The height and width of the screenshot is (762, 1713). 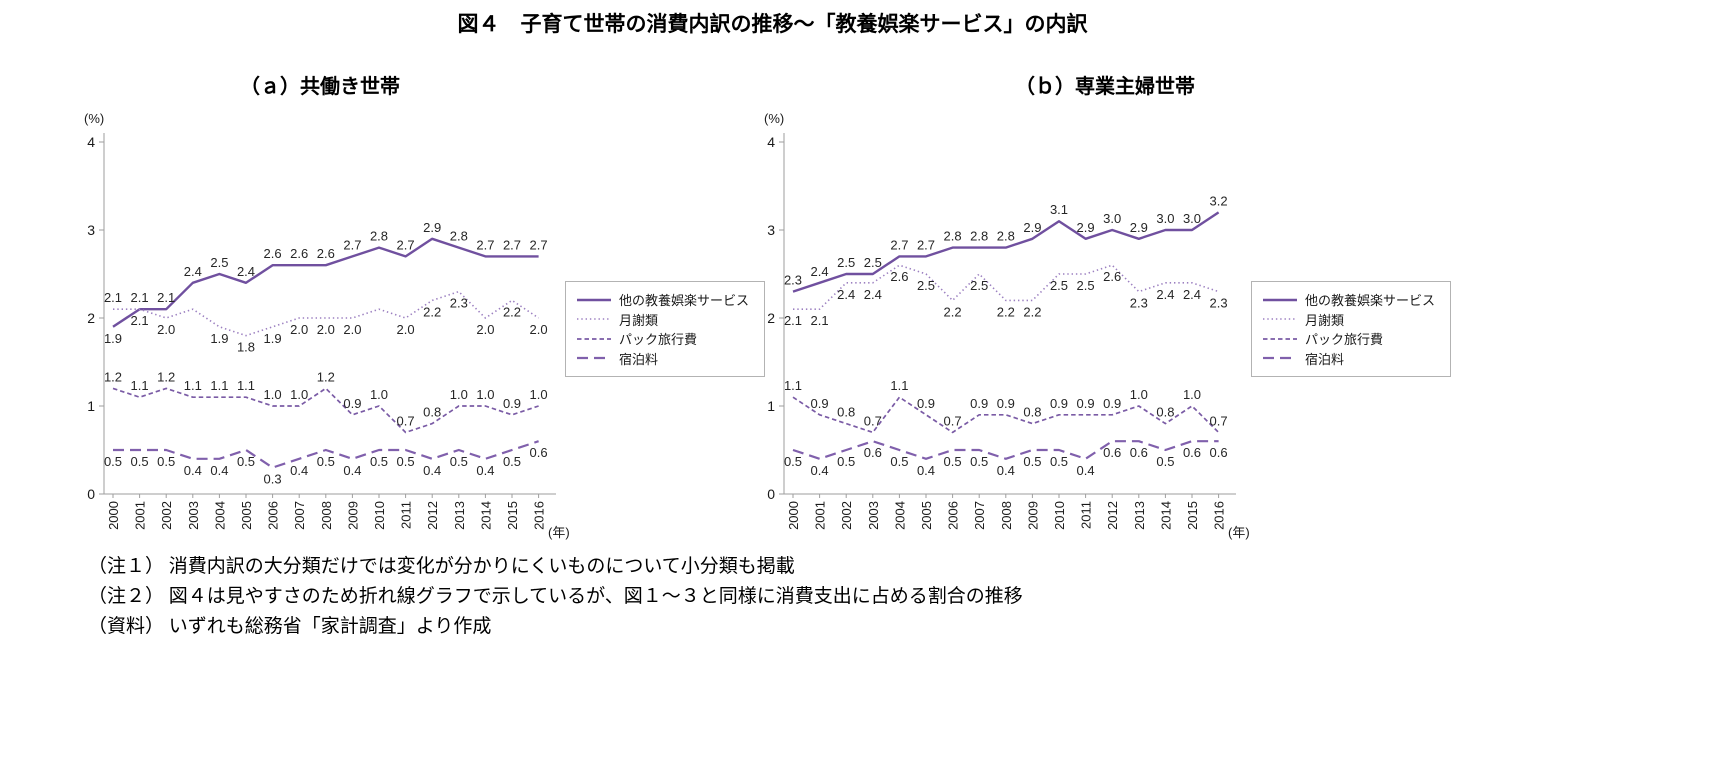 What do you see at coordinates (846, 515) in the screenshot?
I see `x-tick-label: 2002` at bounding box center [846, 515].